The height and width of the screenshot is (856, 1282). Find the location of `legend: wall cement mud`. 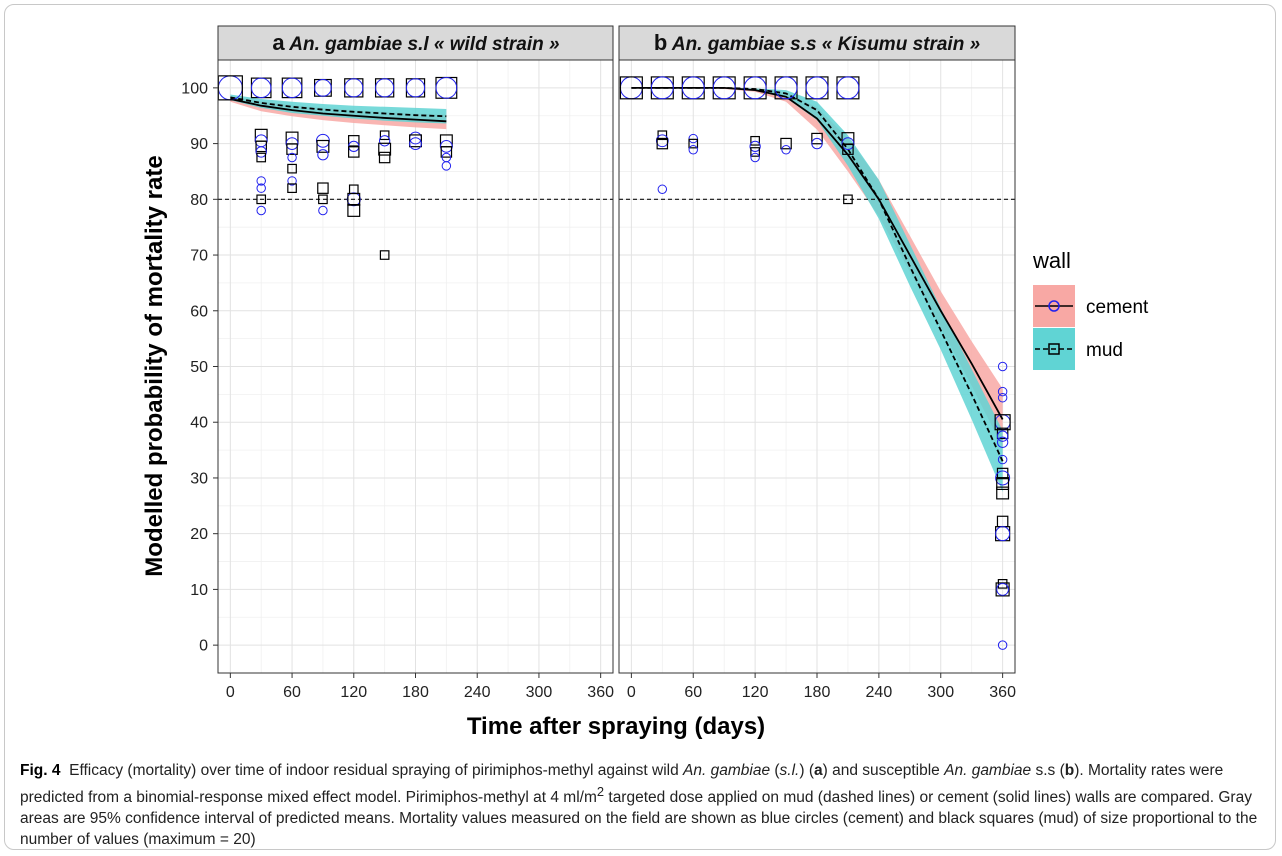

legend: wall cement mud is located at coordinates (1090, 309).